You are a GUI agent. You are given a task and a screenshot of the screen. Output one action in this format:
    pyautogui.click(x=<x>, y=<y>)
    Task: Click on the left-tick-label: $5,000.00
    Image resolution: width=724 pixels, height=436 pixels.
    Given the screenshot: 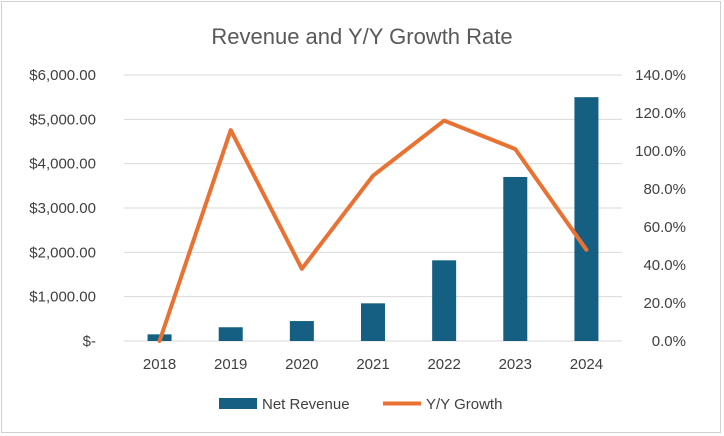 What is the action you would take?
    pyautogui.click(x=62, y=119)
    